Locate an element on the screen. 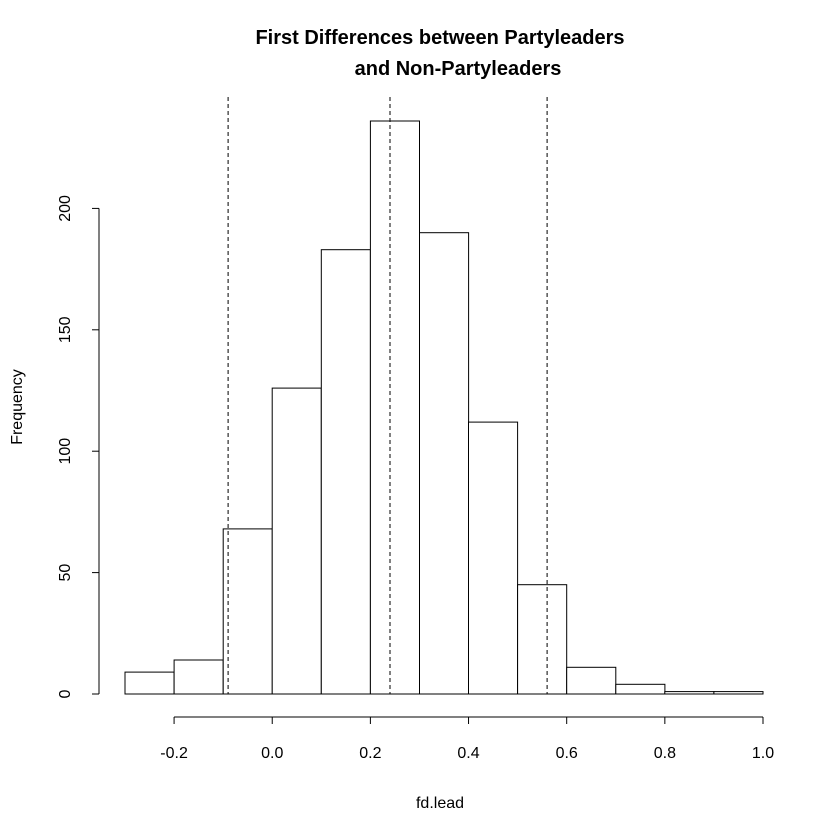 The width and height of the screenshot is (840, 840). chart-title-line-1: First Differences between Partyleaders is located at coordinates (439, 38).